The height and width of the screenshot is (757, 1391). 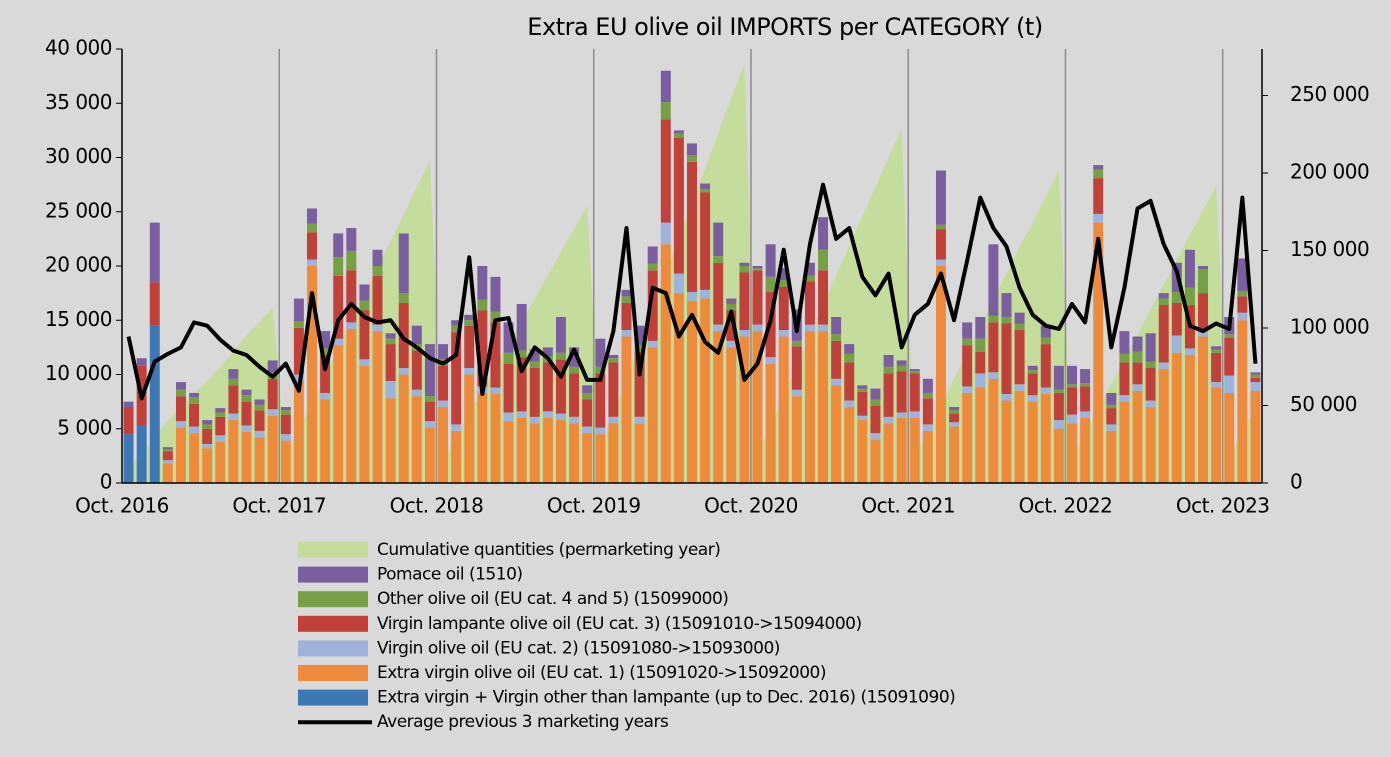 What do you see at coordinates (523, 722) in the screenshot?
I see `legend-label: Average previous 3 marketing years` at bounding box center [523, 722].